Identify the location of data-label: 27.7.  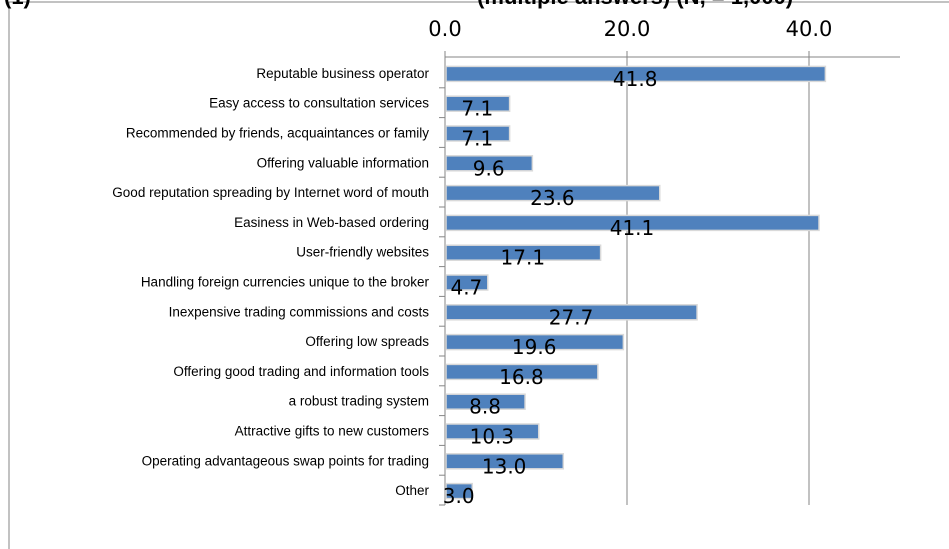
(571, 317).